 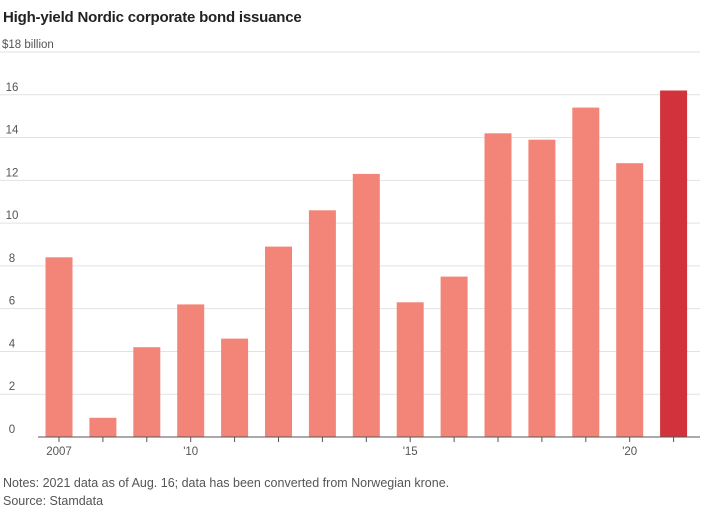 I want to click on x-tick-label: '20, so click(x=629, y=452).